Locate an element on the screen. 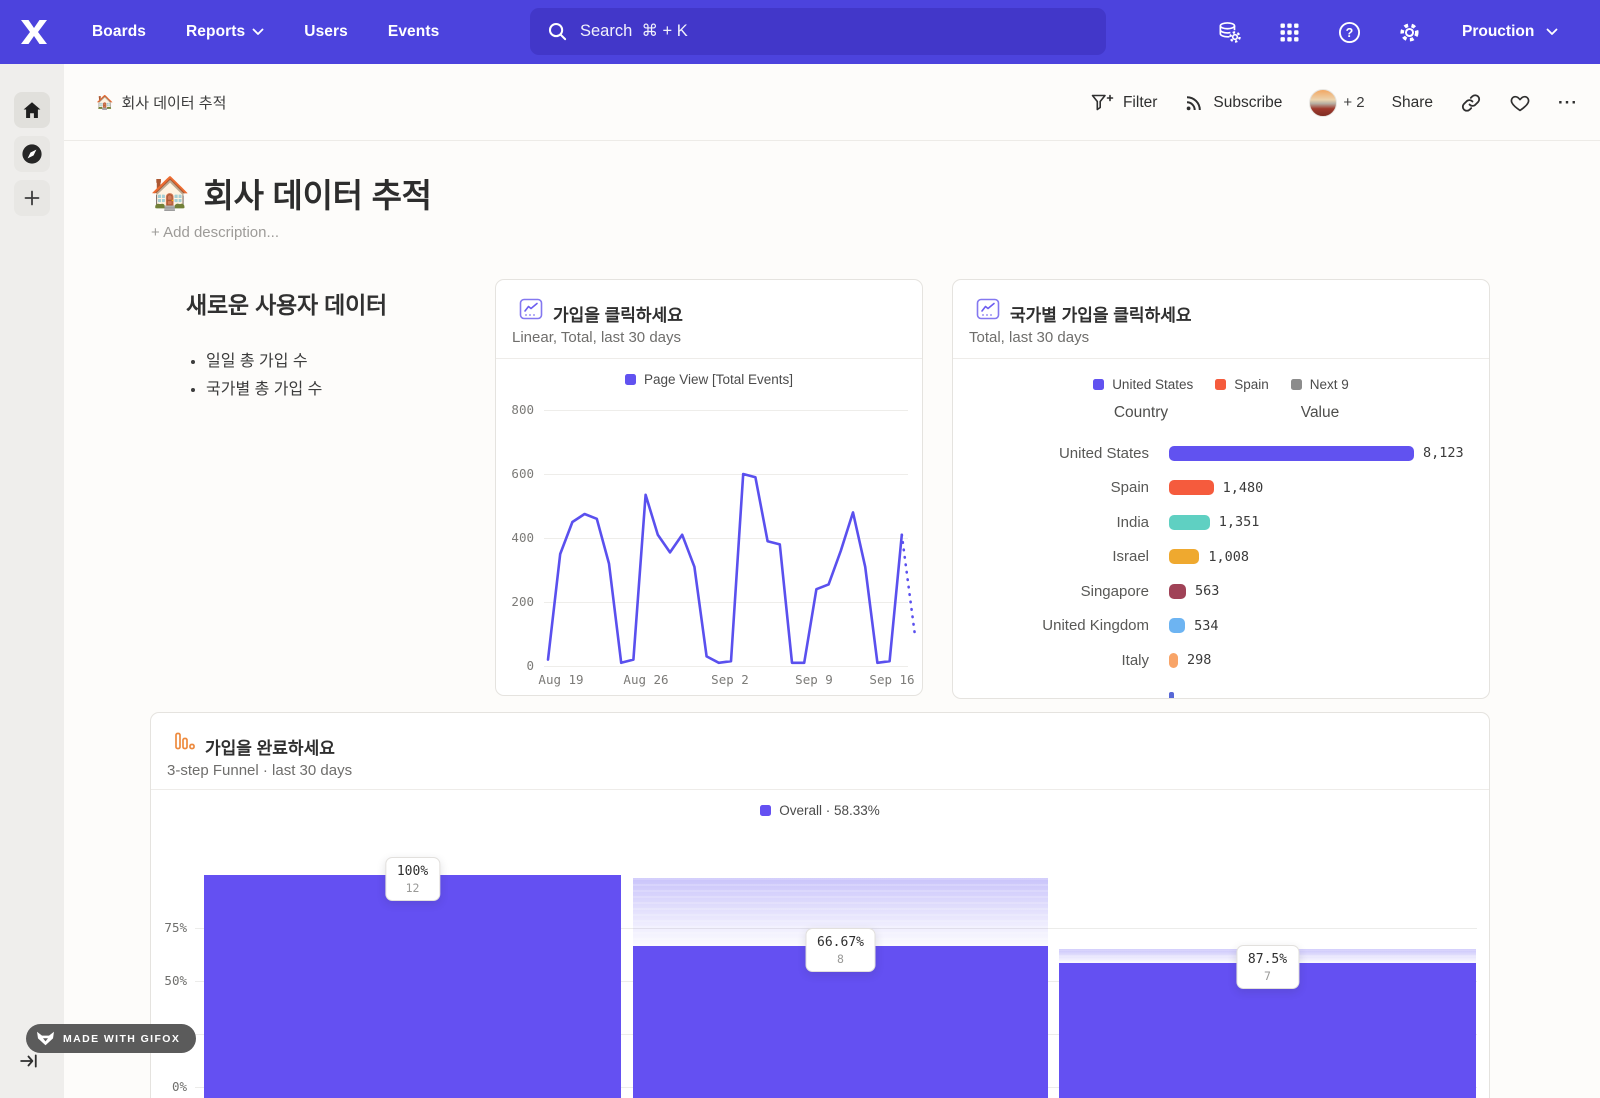 The height and width of the screenshot is (1098, 1600). project-switcher: Prouction is located at coordinates (1510, 32).